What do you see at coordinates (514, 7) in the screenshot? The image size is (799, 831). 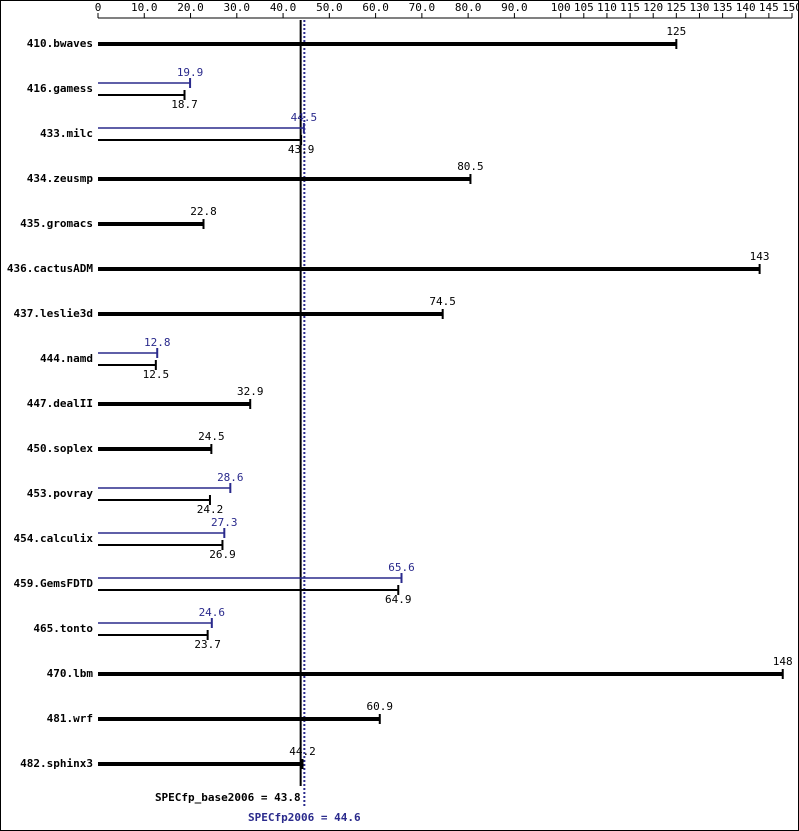 I see `x-tick-label: 90.0` at bounding box center [514, 7].